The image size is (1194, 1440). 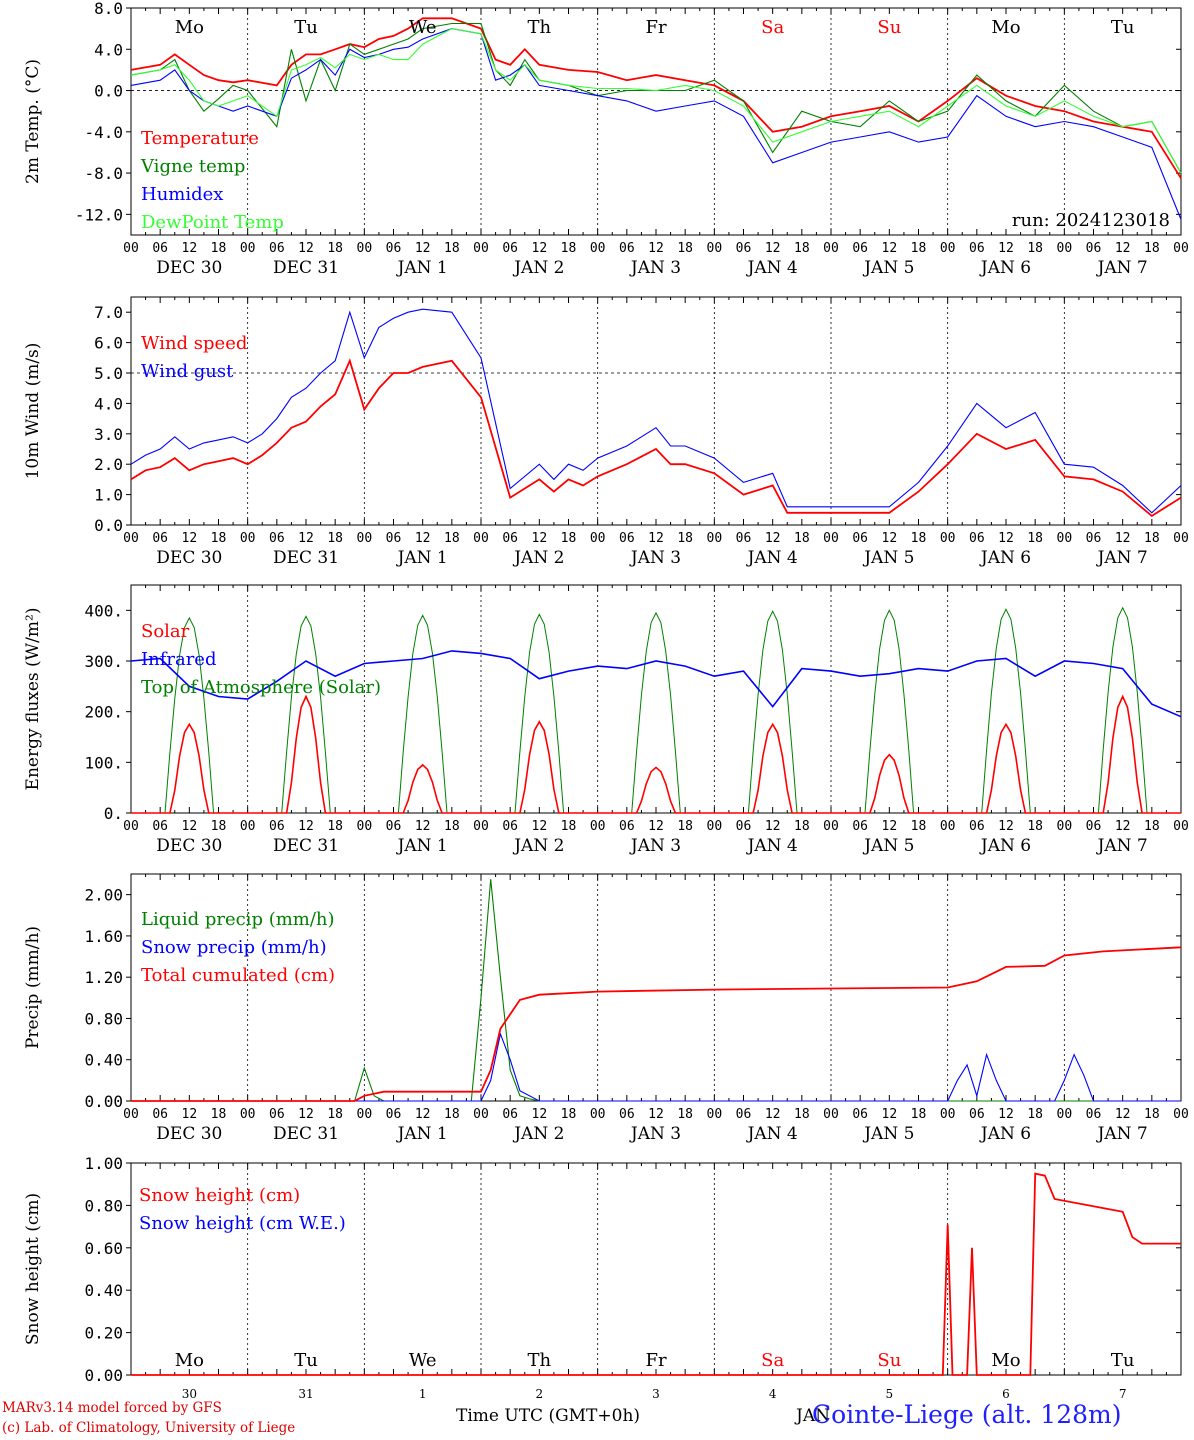 I want to click on humidex-line, so click(x=656, y=124).